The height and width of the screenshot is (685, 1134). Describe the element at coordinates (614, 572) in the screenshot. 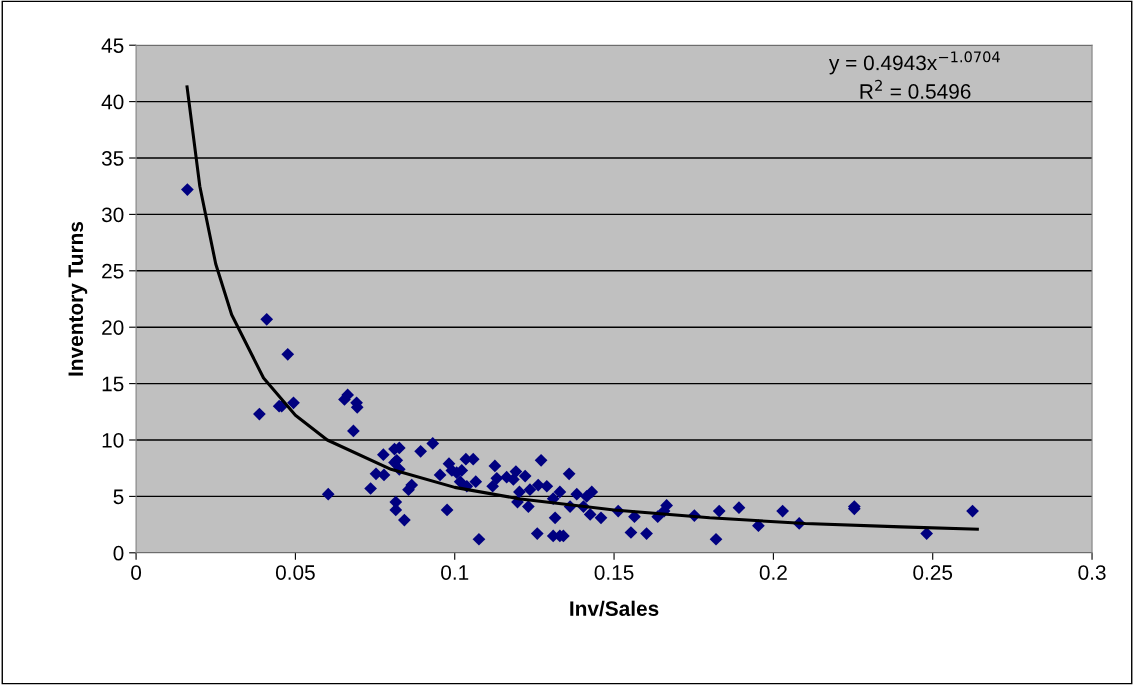

I see `x-tick-label: 0.15` at that location.